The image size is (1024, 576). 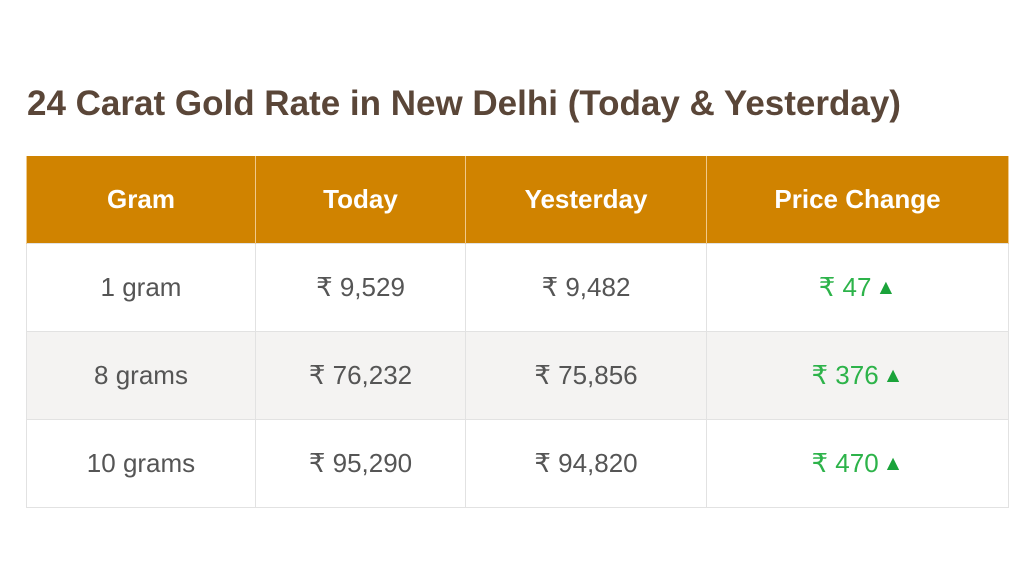 What do you see at coordinates (360, 463) in the screenshot?
I see `cell-today: ₹ 95,290` at bounding box center [360, 463].